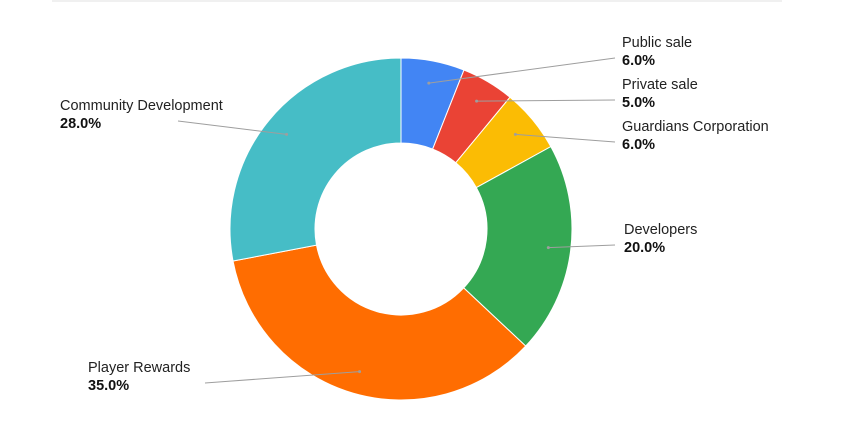 Image resolution: width=850 pixels, height=427 pixels. I want to click on leader-dot-public-sale, so click(429, 83).